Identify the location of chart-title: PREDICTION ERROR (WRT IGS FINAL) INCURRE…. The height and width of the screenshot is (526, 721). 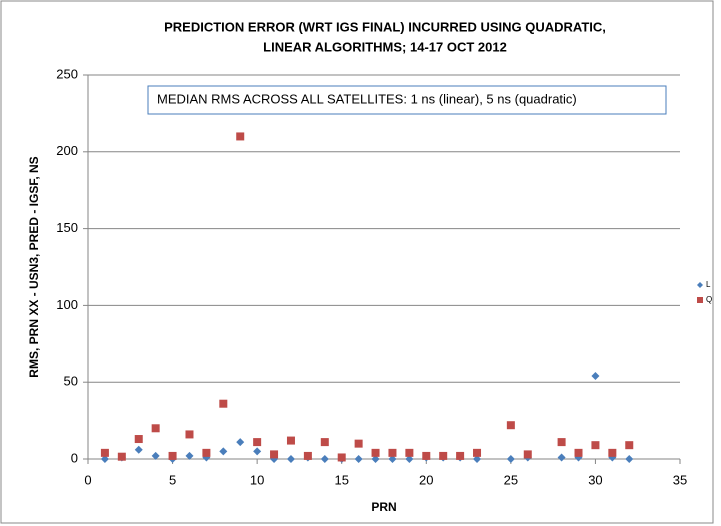
(385, 26).